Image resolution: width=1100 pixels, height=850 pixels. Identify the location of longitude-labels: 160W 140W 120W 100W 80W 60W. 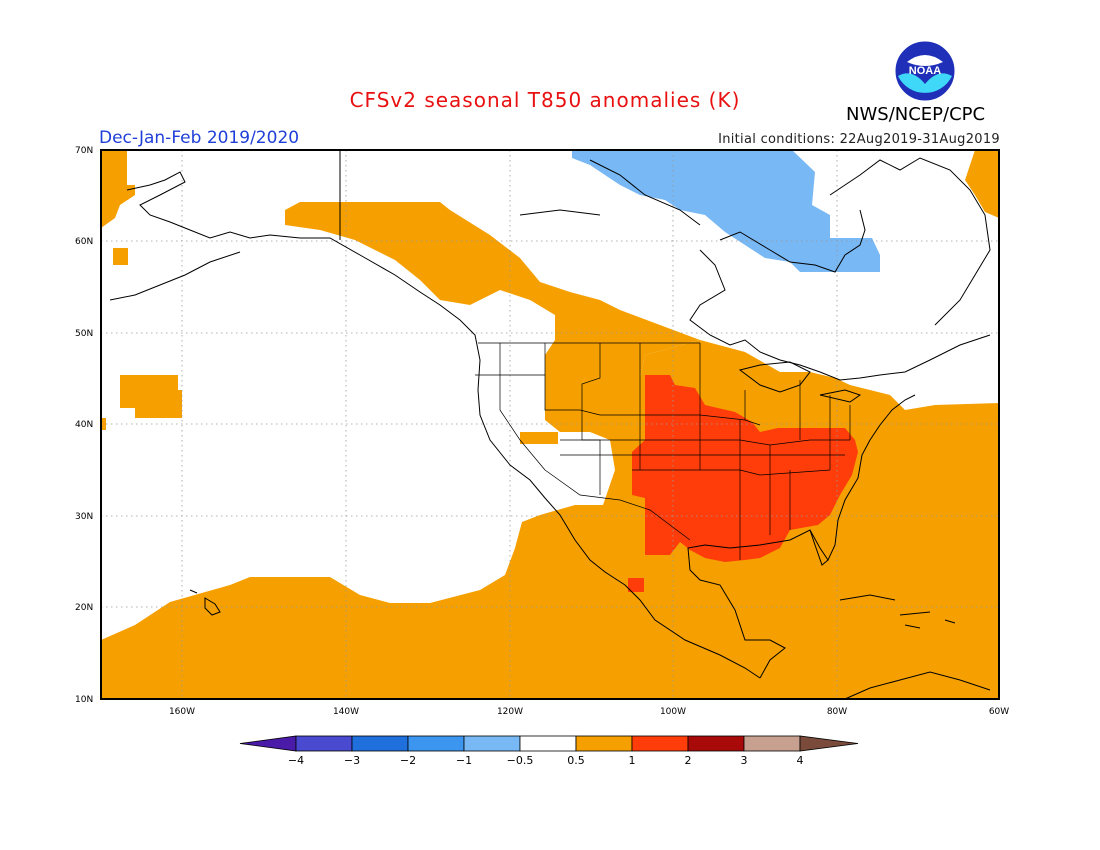
(589, 712).